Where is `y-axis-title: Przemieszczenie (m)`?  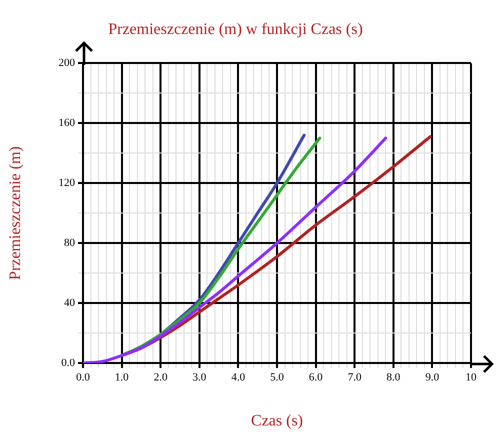 y-axis-title: Przemieszczenie (m) is located at coordinates (15, 213).